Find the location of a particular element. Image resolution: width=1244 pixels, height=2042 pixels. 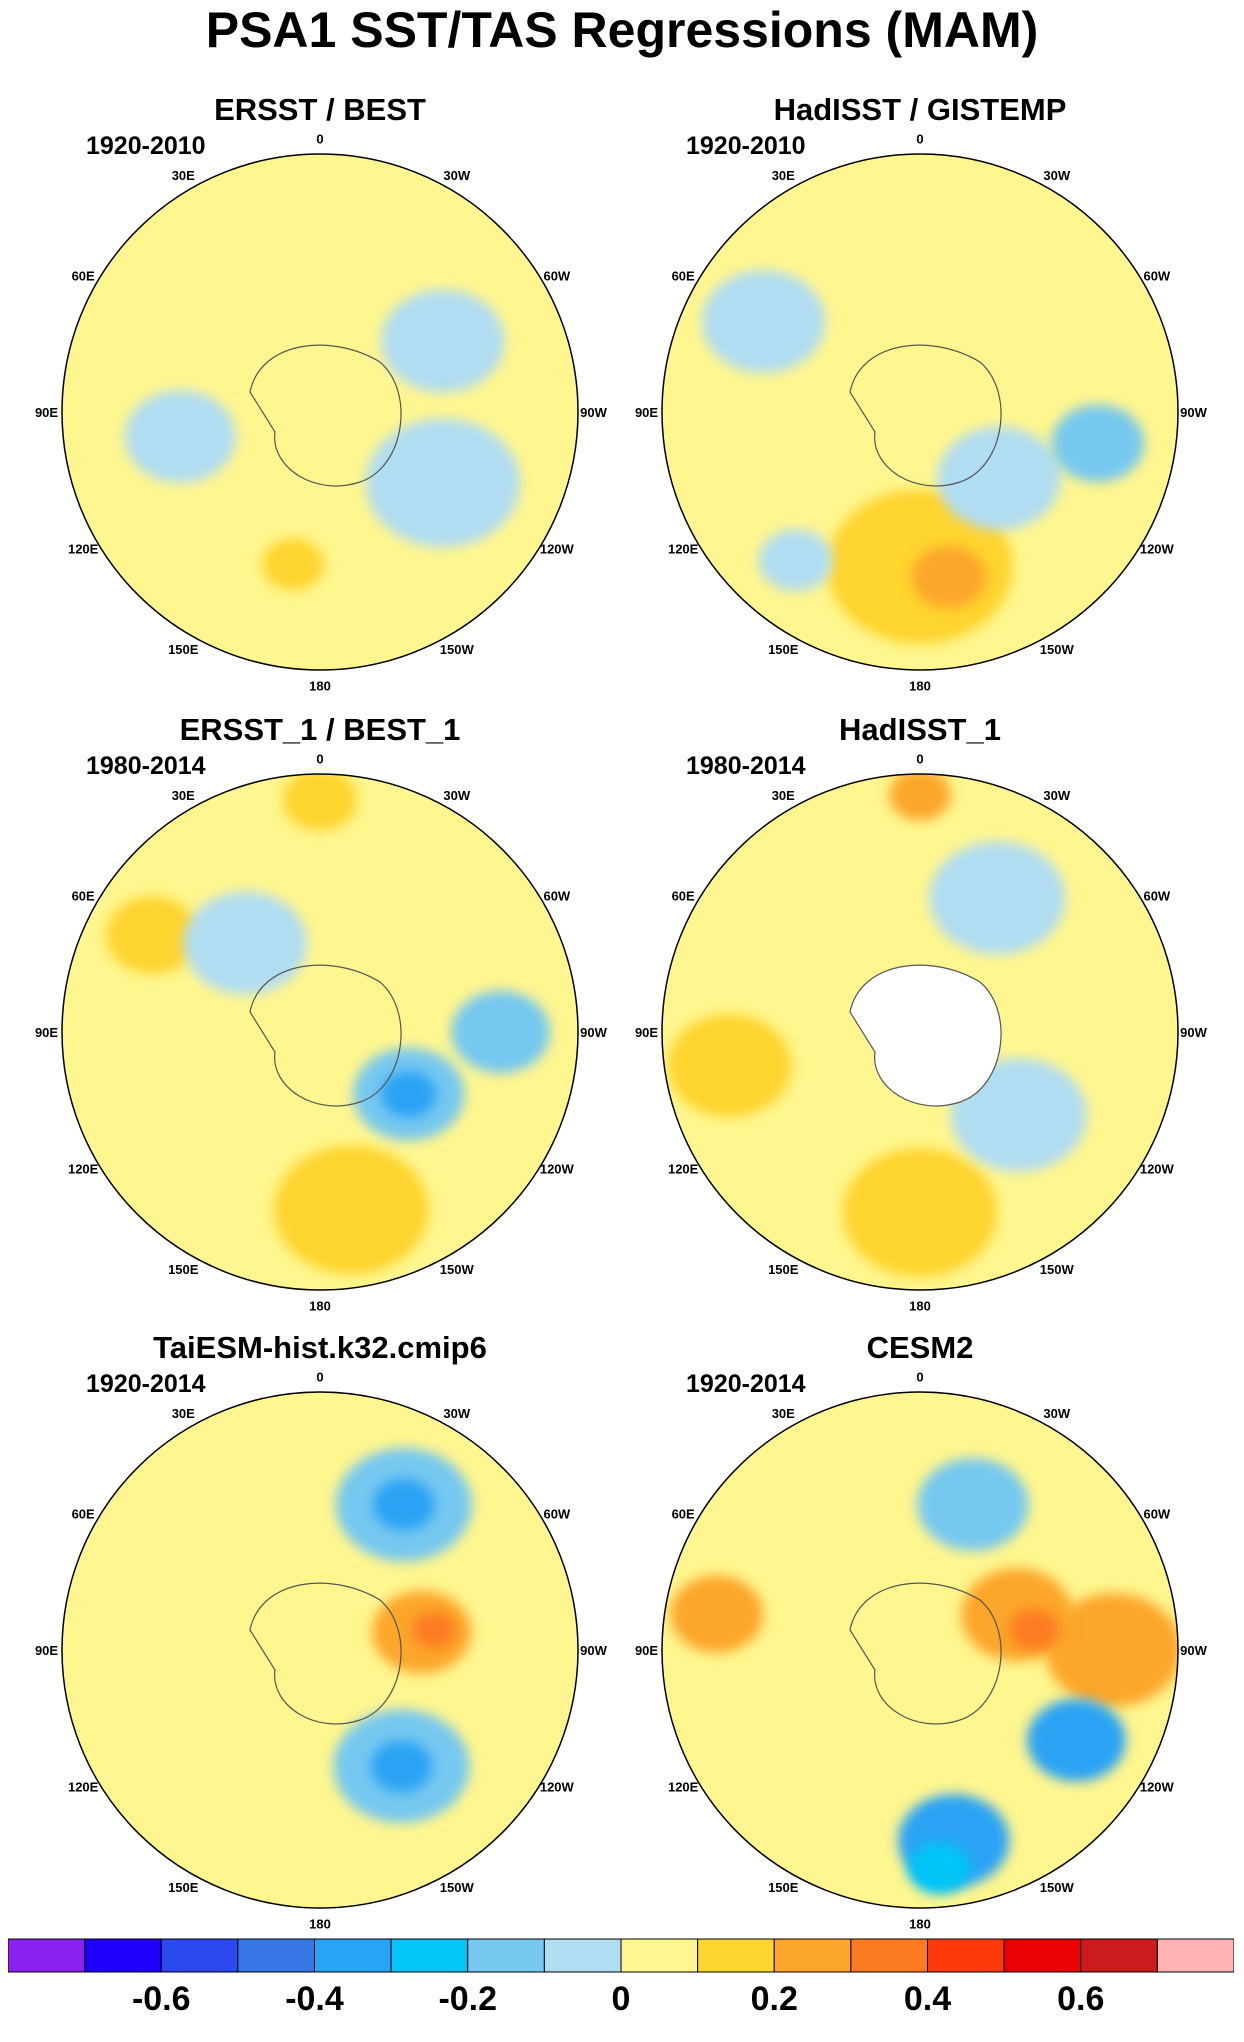

colorbar-label: 0.4 is located at coordinates (927, 1999).